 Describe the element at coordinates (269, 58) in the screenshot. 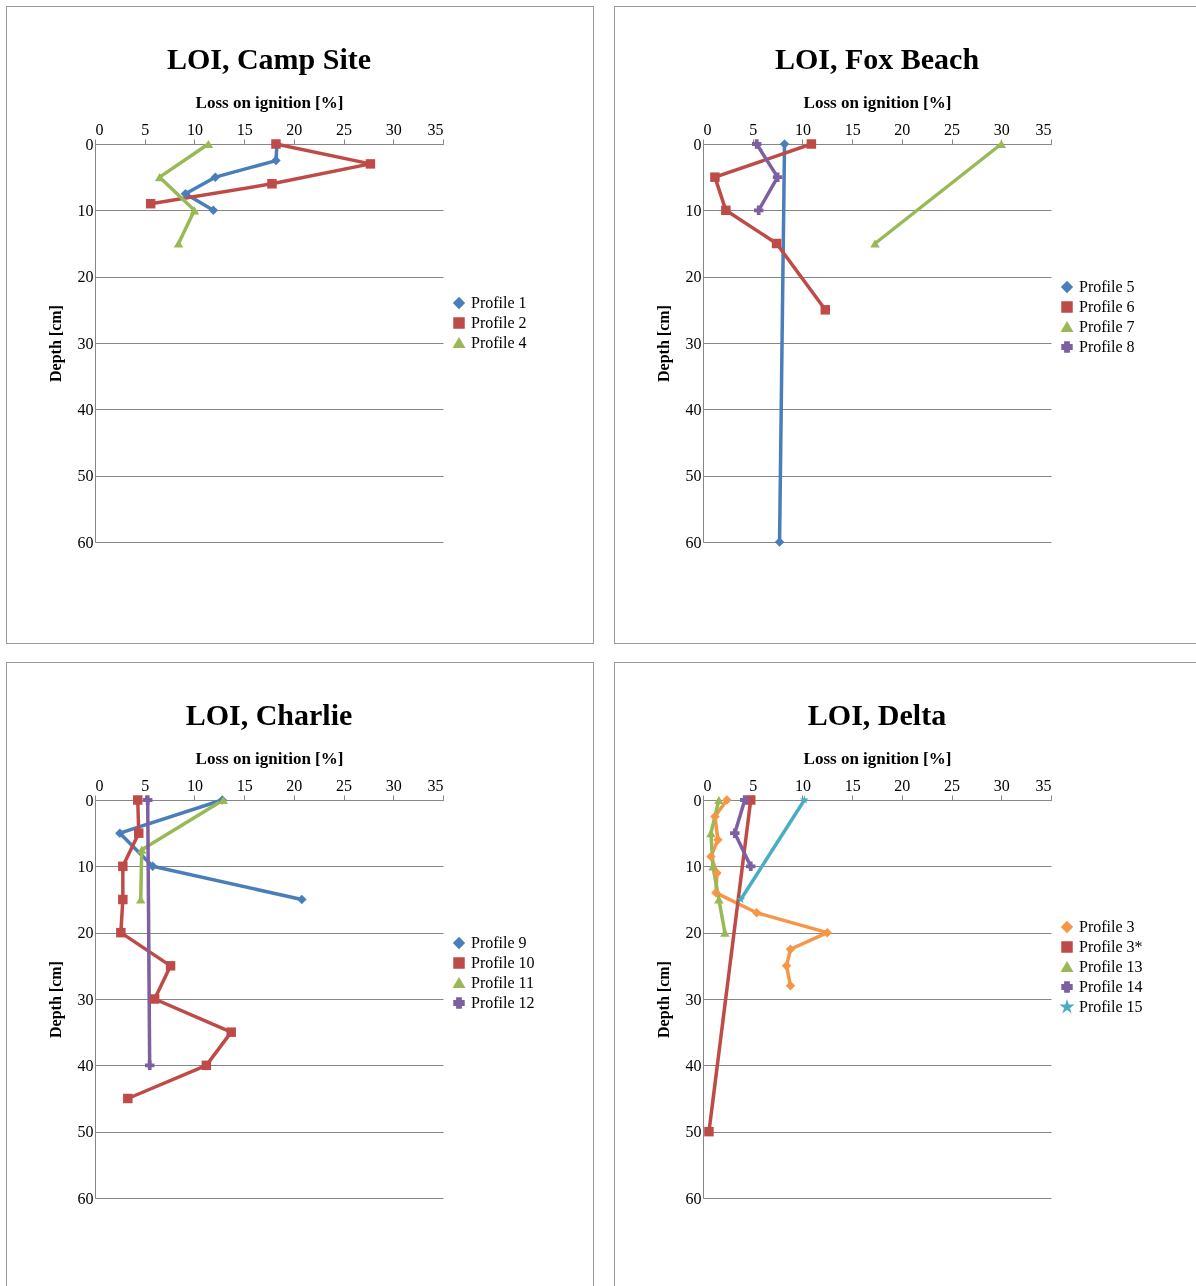

I see `chart-title: LOI, Camp Site` at that location.